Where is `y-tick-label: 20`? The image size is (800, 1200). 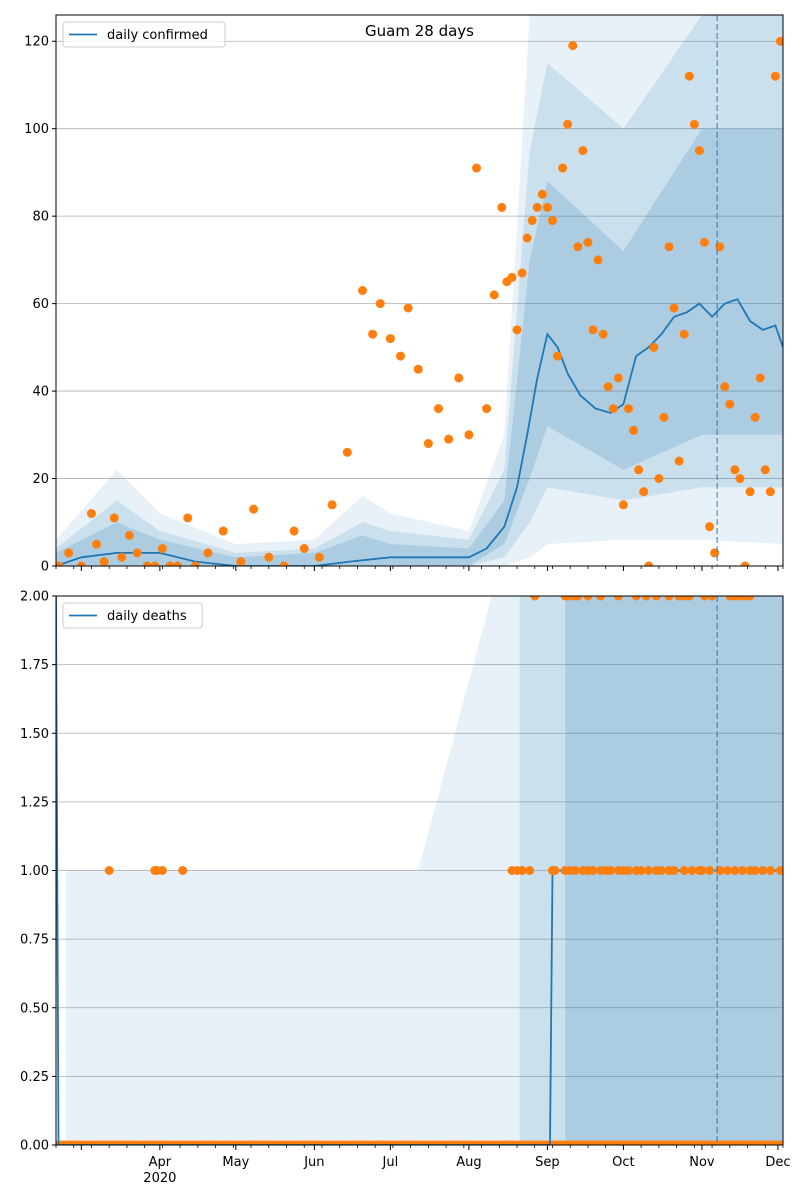
y-tick-label: 20 is located at coordinates (40, 479).